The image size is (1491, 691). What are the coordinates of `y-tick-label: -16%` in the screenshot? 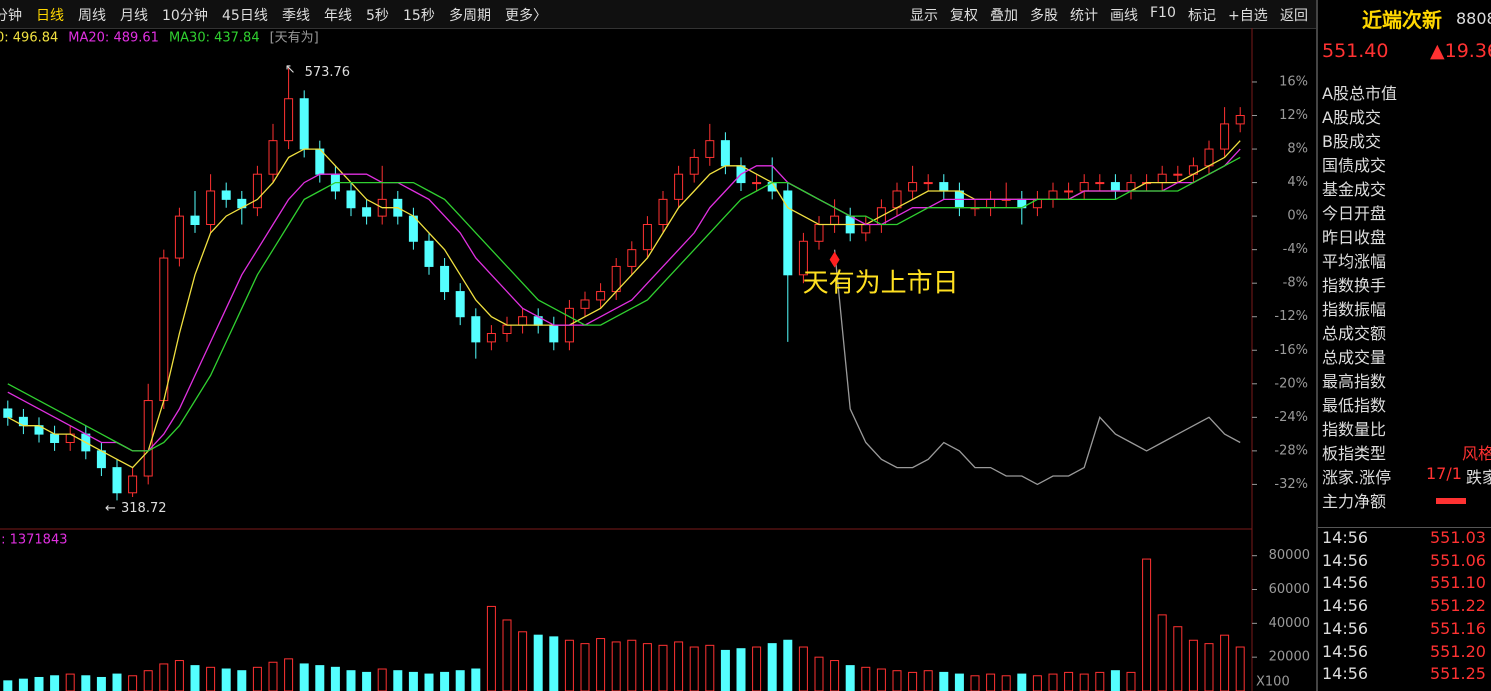 It's located at (1291, 350).